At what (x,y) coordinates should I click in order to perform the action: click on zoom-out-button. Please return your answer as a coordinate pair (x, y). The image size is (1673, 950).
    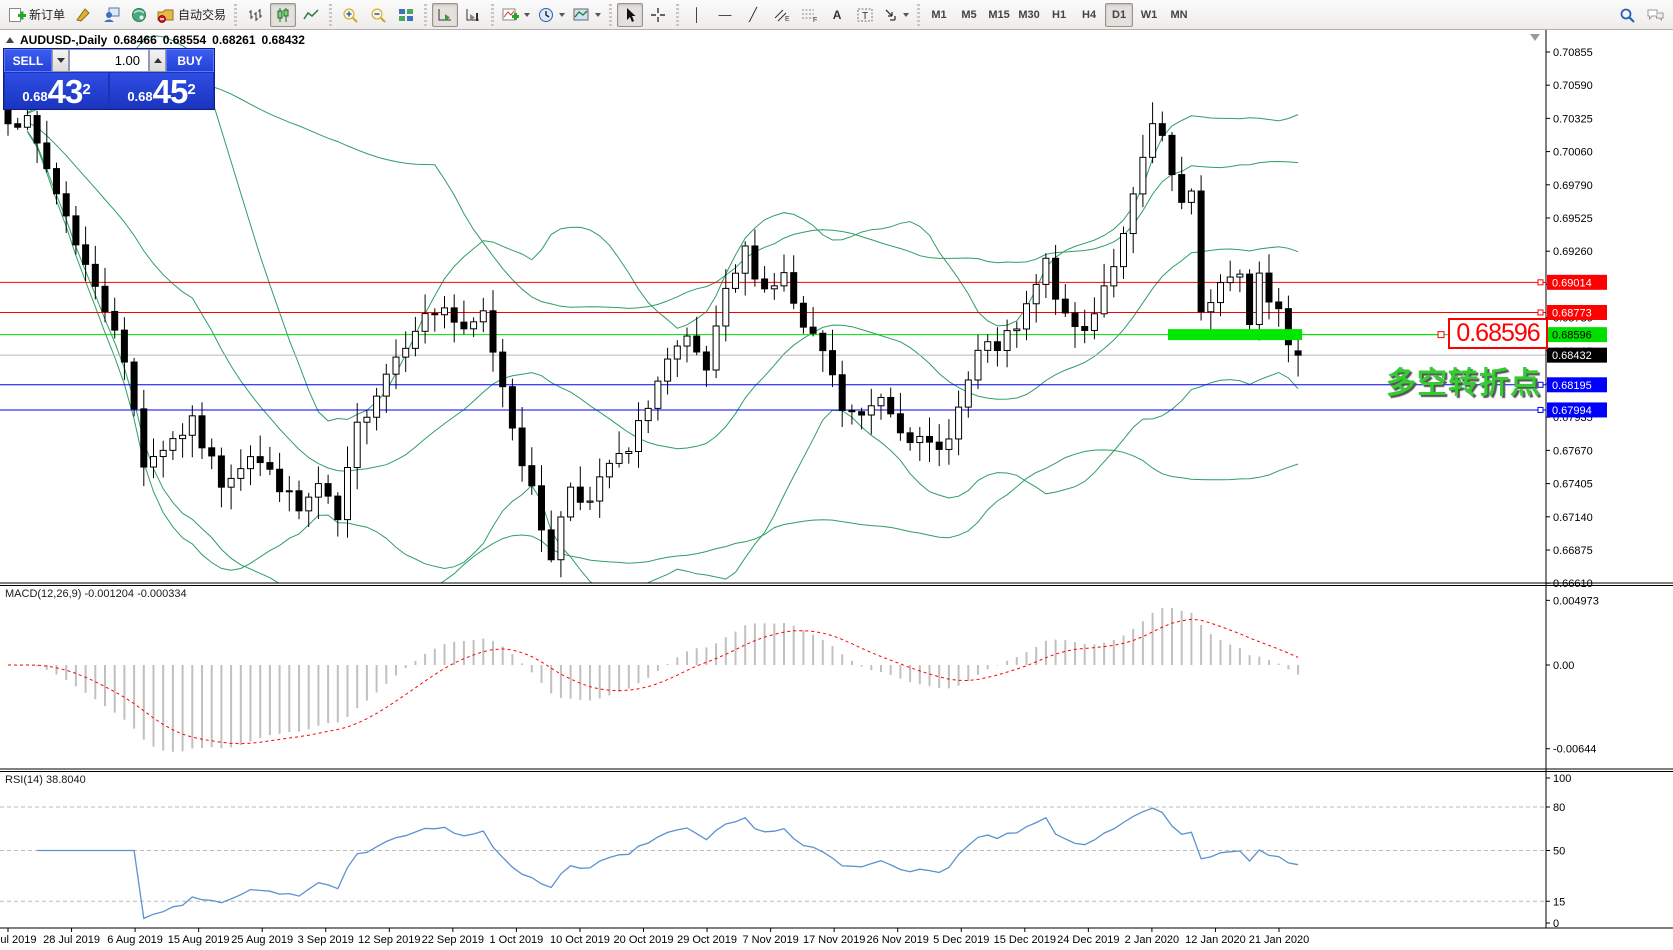
    Looking at the image, I should click on (378, 15).